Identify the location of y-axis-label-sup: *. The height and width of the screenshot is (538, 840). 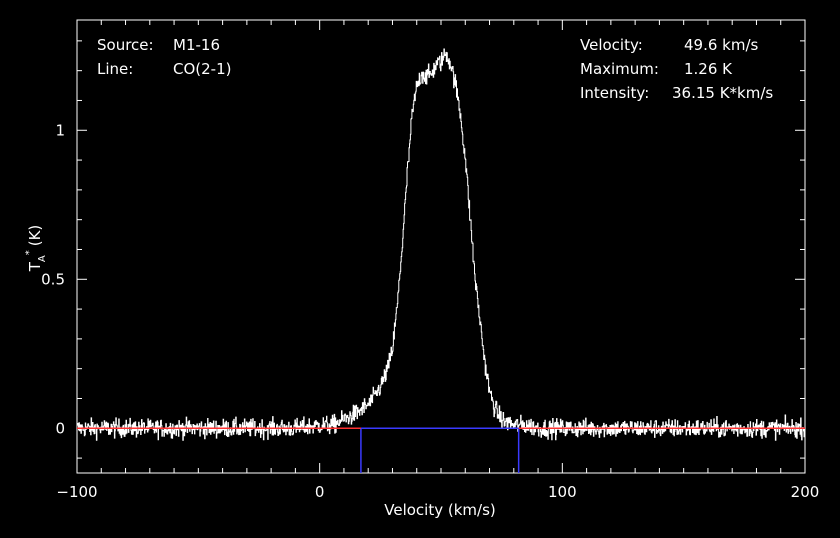
(29, 252).